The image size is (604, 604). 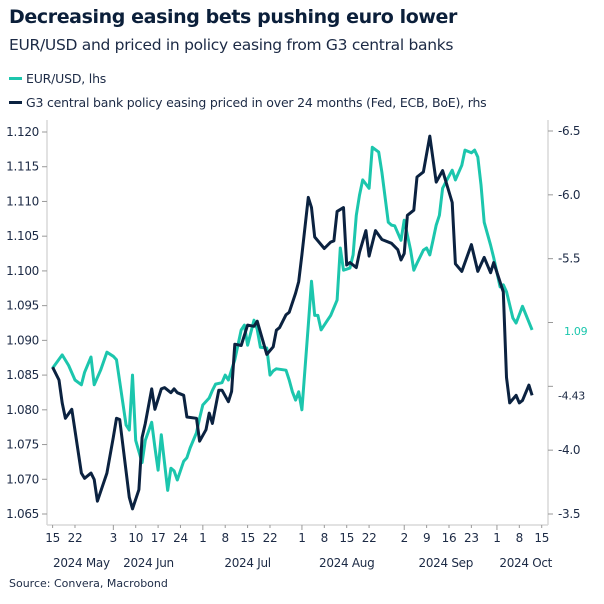 I want to click on right-tick-label: -3.5, so click(x=569, y=514).